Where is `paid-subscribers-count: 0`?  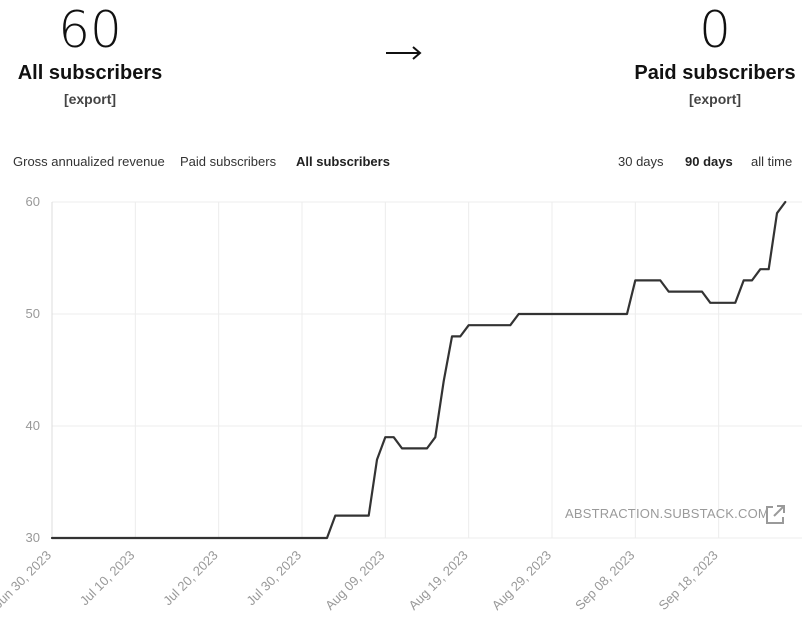 paid-subscribers-count: 0 is located at coordinates (715, 30).